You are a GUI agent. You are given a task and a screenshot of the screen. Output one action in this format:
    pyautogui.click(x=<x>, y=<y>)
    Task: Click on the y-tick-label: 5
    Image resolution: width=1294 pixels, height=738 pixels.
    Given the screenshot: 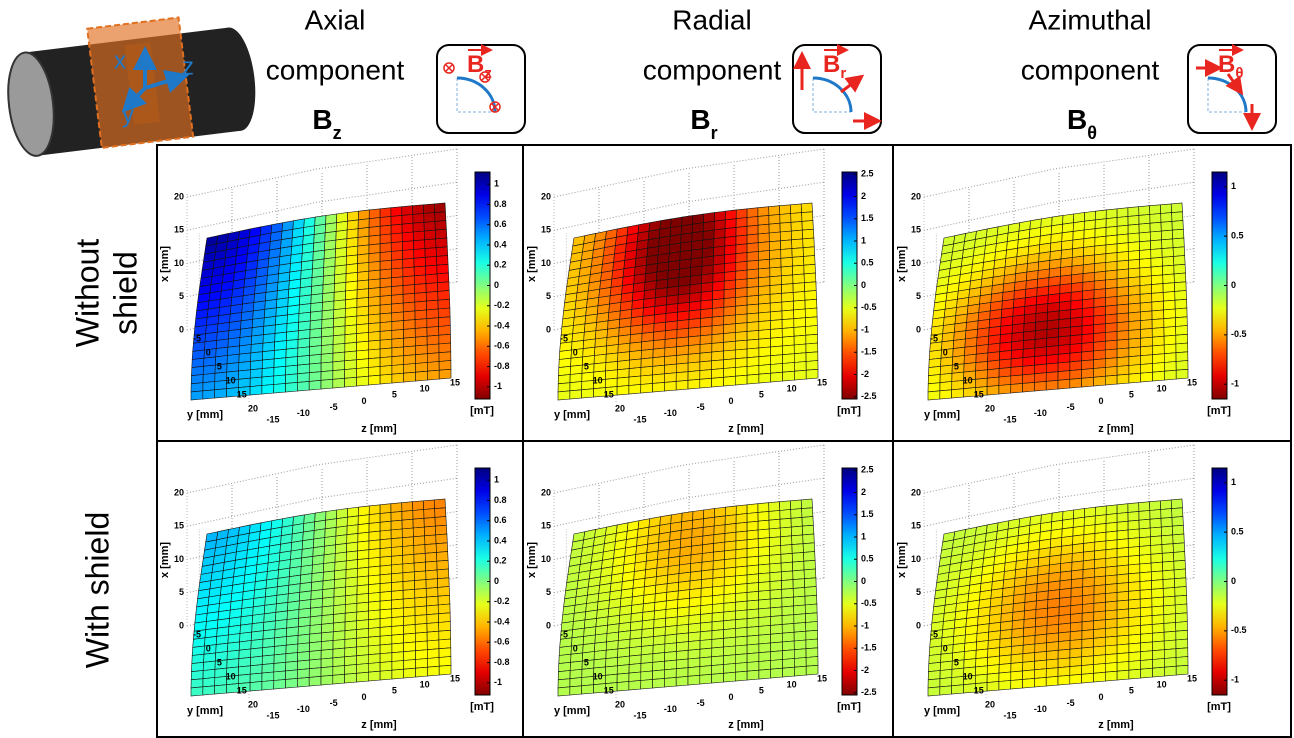 What is the action you would take?
    pyautogui.click(x=219, y=662)
    